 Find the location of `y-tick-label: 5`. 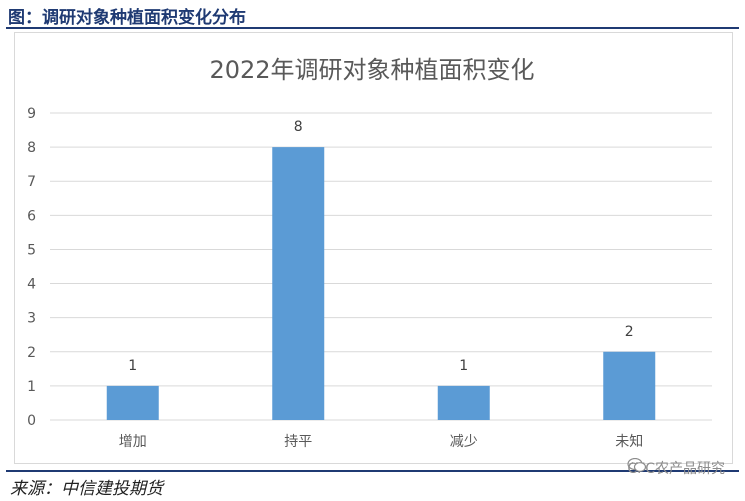

y-tick-label: 5 is located at coordinates (31, 250).